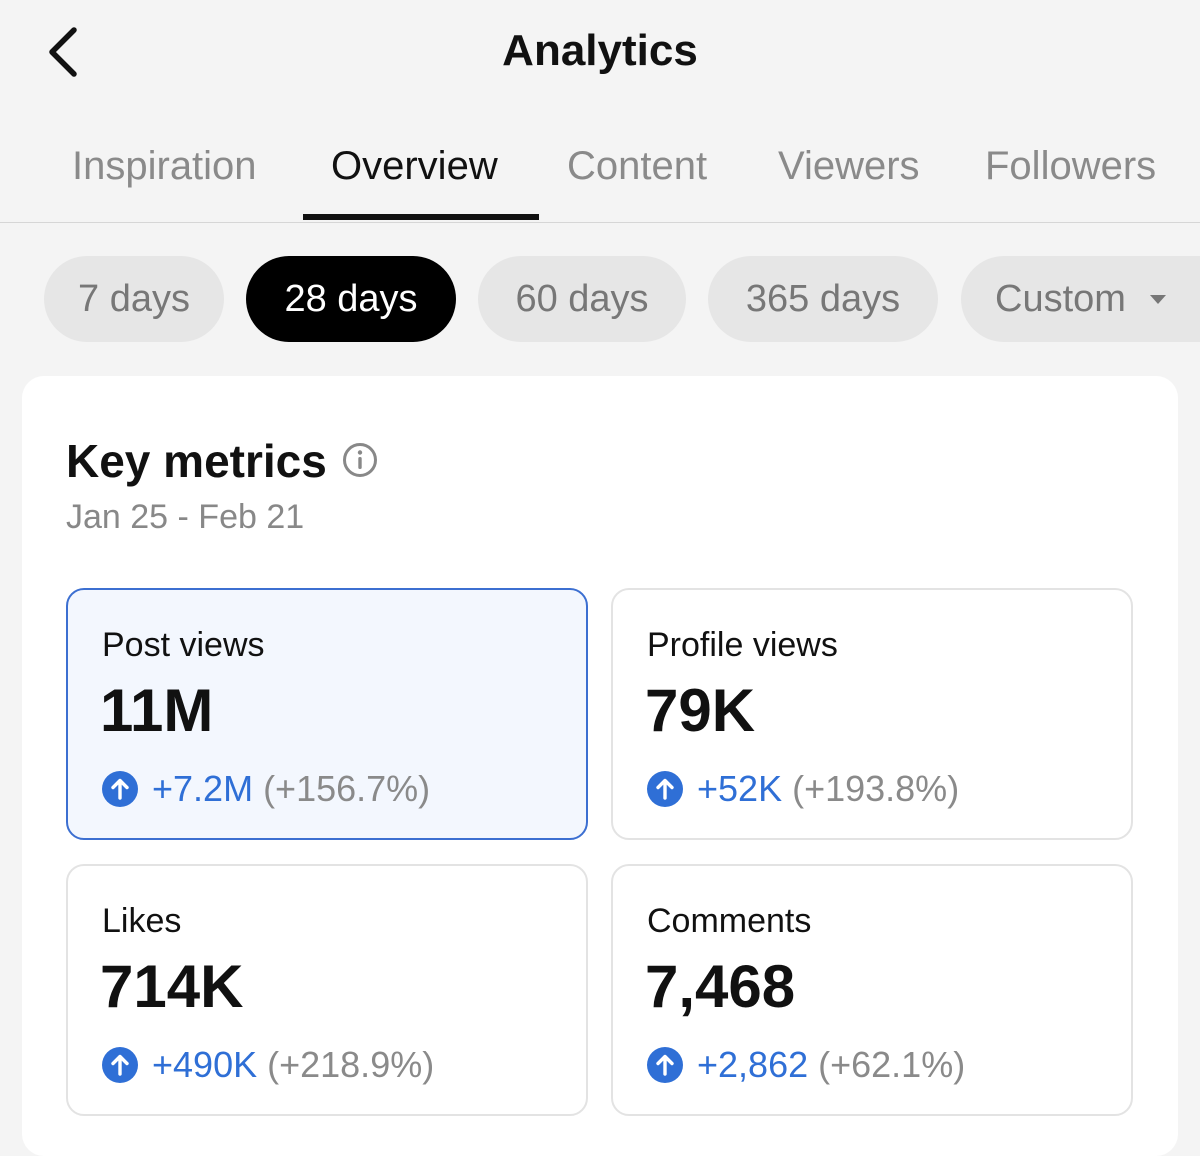 This screenshot has width=1200, height=1156. I want to click on metric-card-comments: Comments 7,468 +2,862 (+62.1%), so click(872, 990).